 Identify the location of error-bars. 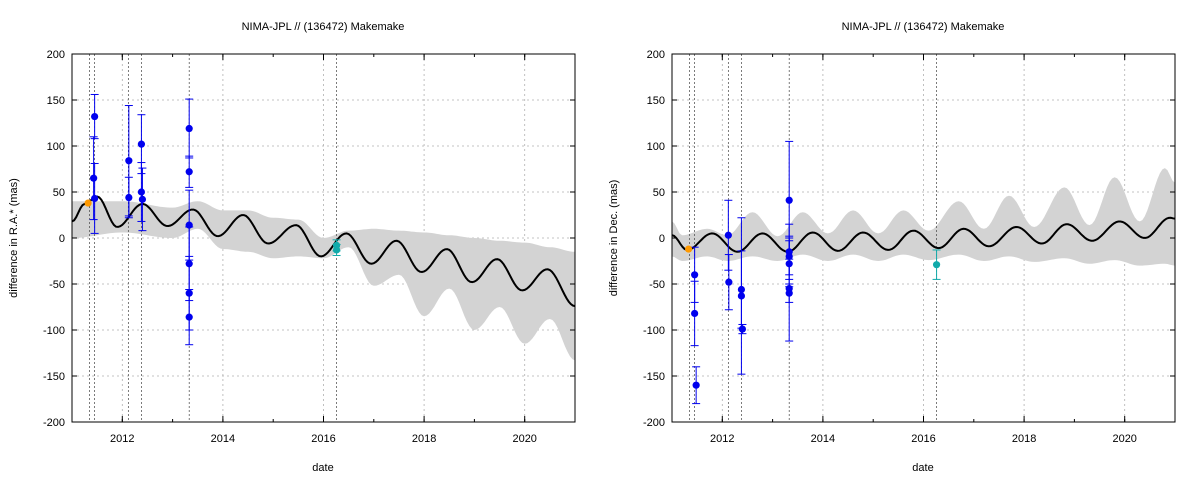
(815, 272).